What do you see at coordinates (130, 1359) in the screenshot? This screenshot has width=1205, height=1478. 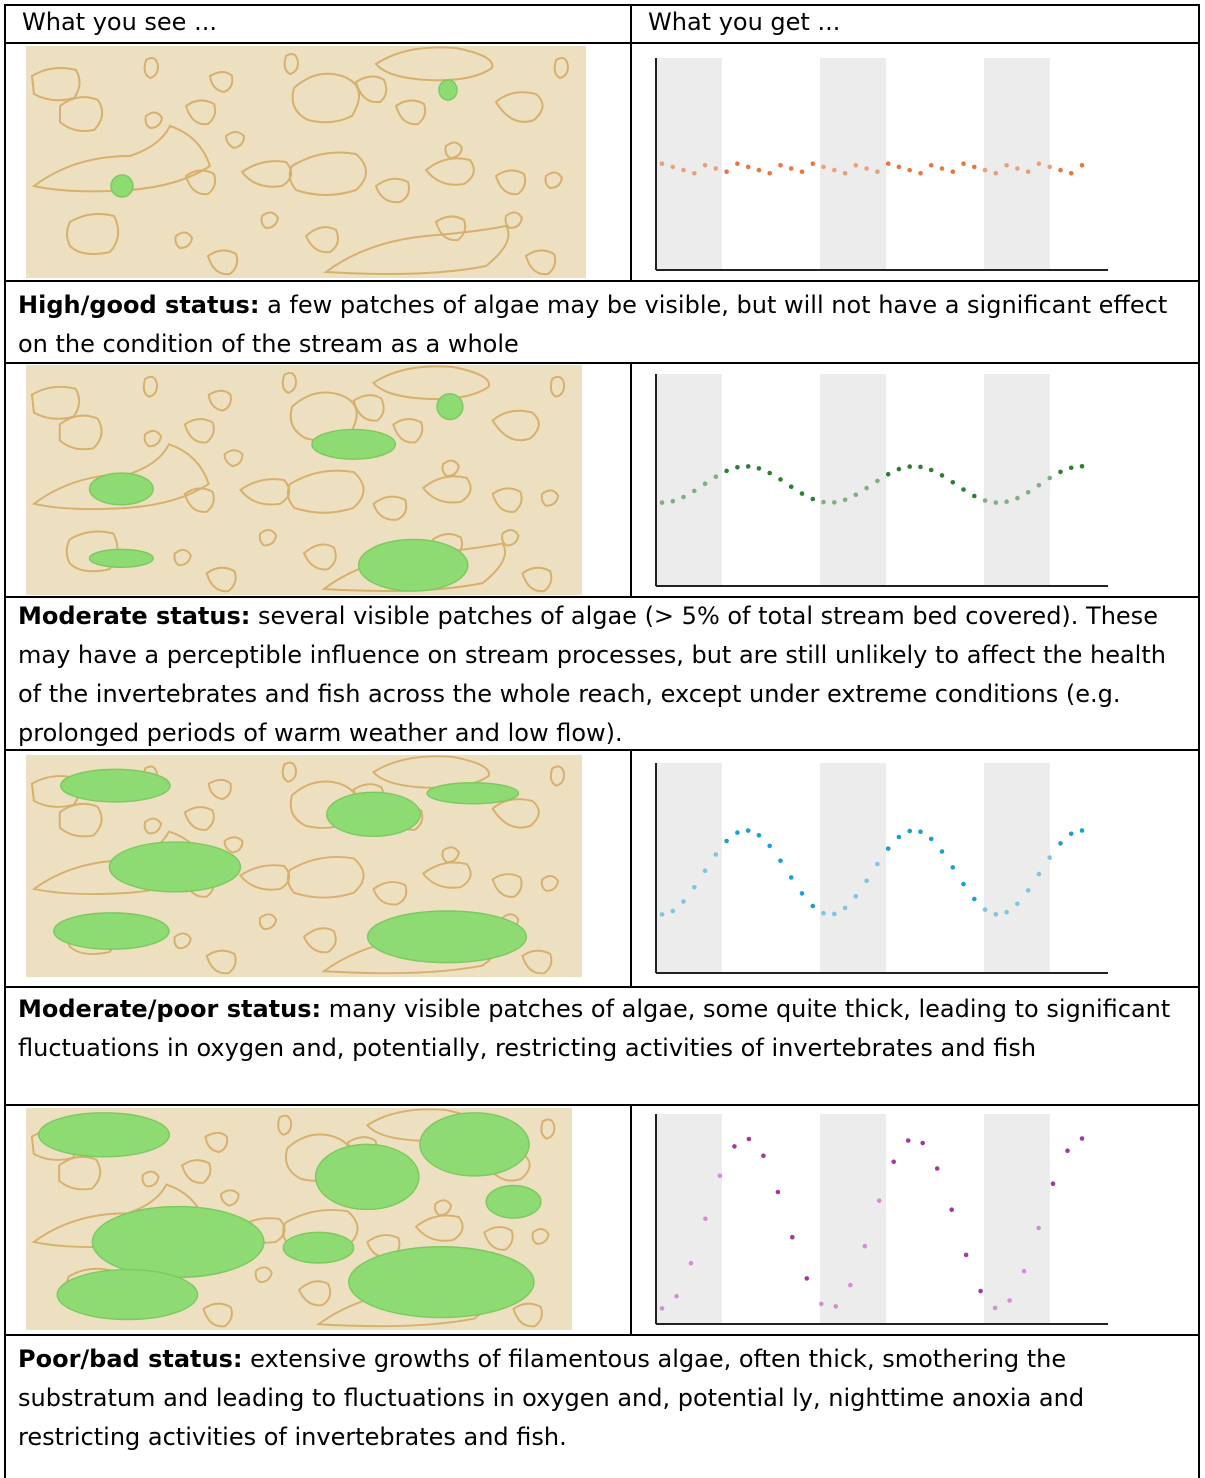 I see `status-label: Poor/bad status:` at bounding box center [130, 1359].